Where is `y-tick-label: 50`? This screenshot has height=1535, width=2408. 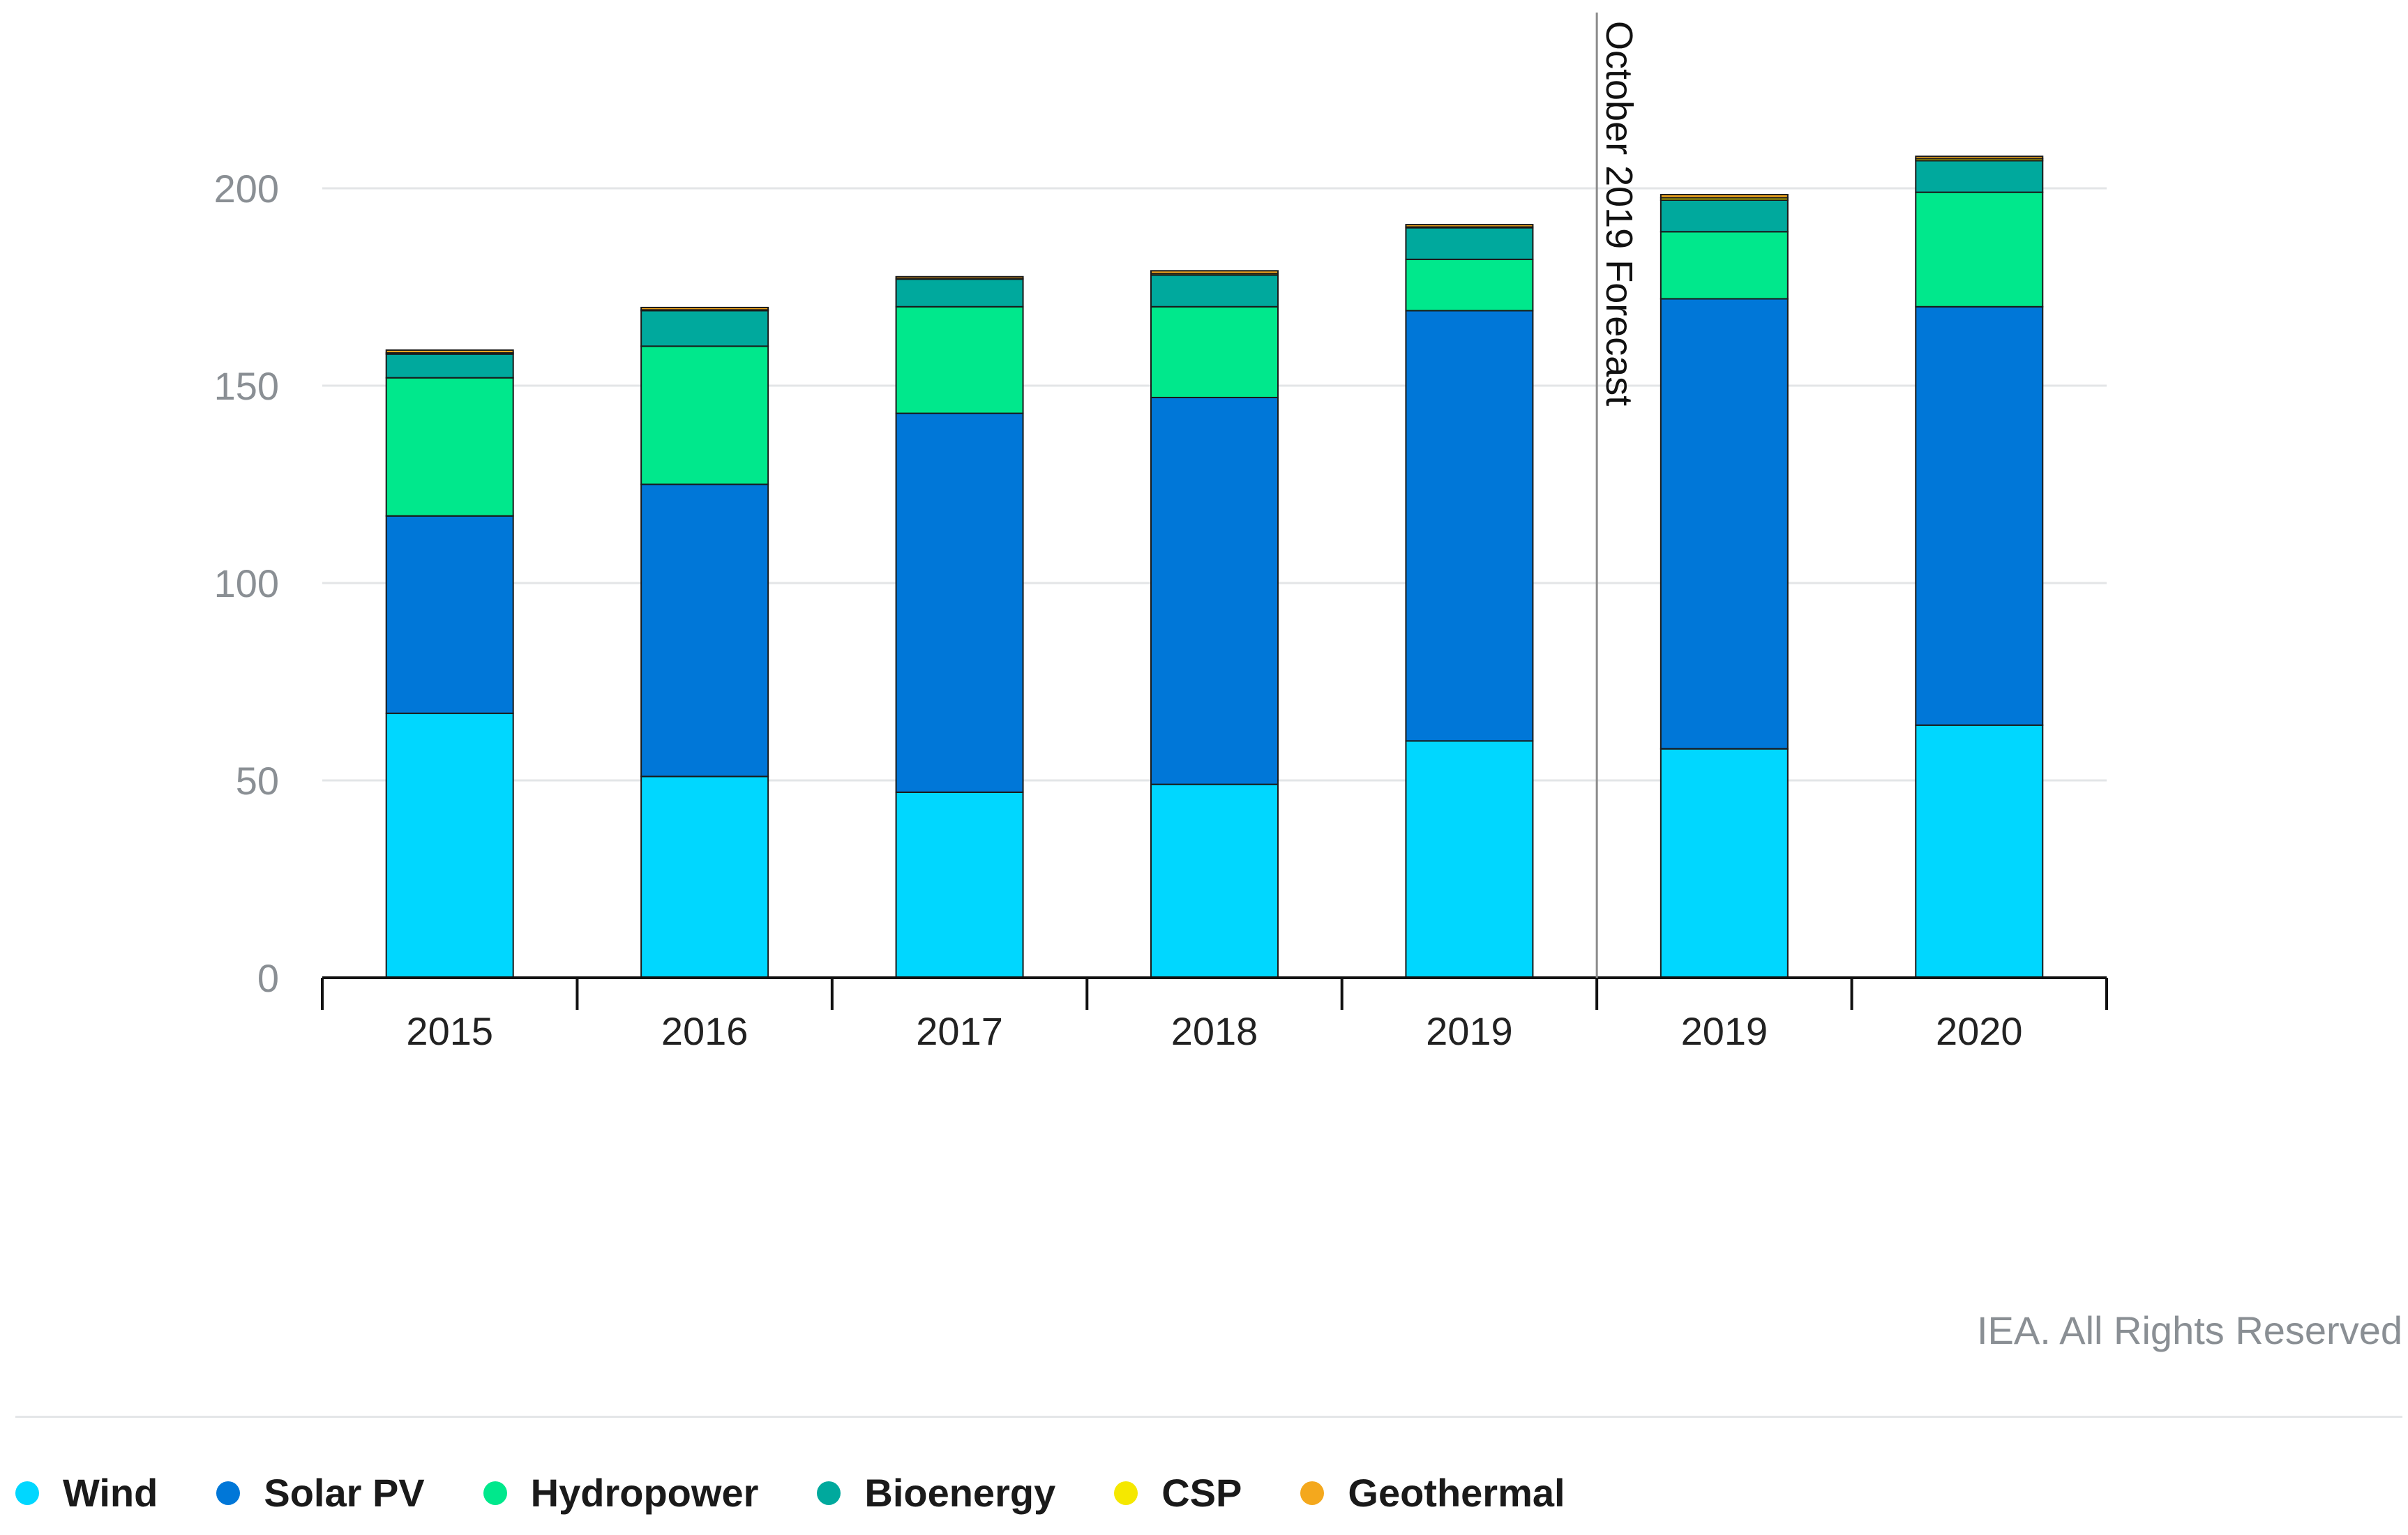 y-tick-label: 50 is located at coordinates (258, 781).